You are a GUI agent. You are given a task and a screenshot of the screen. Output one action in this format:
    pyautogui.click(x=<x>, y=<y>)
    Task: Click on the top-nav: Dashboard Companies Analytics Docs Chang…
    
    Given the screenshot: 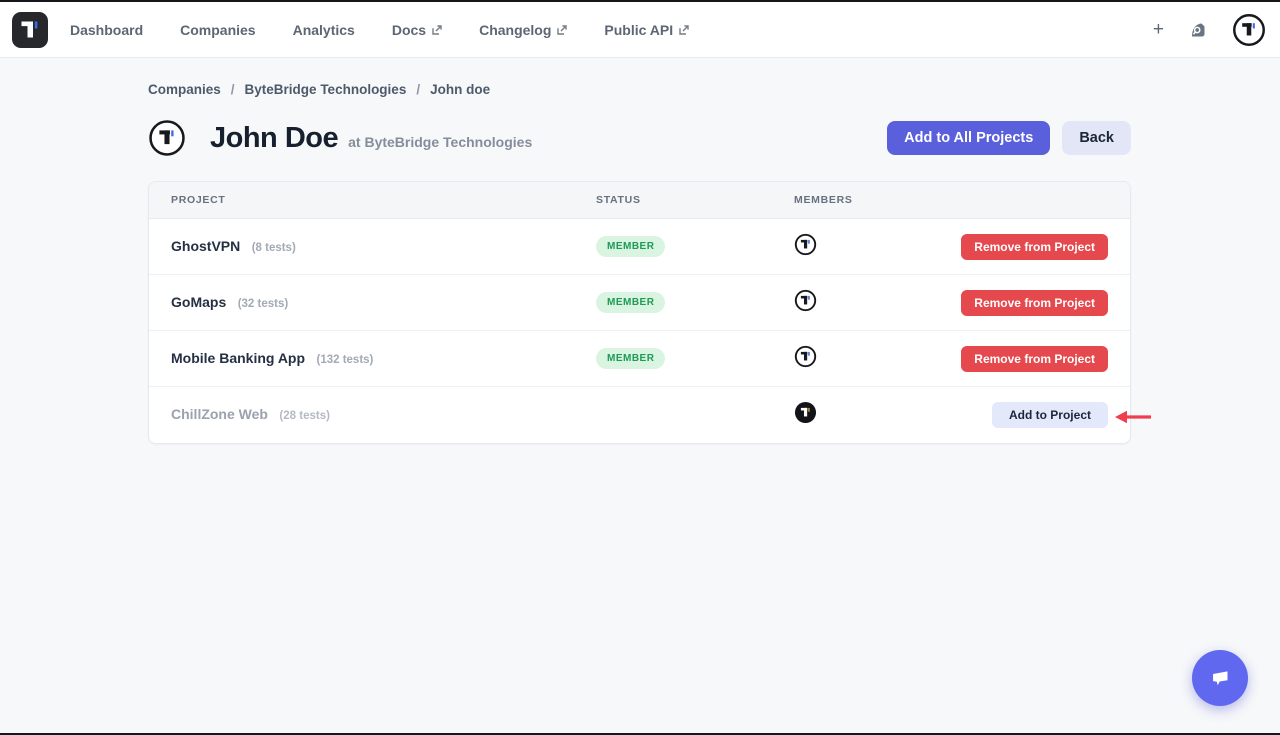 What is the action you would take?
    pyautogui.click(x=640, y=30)
    